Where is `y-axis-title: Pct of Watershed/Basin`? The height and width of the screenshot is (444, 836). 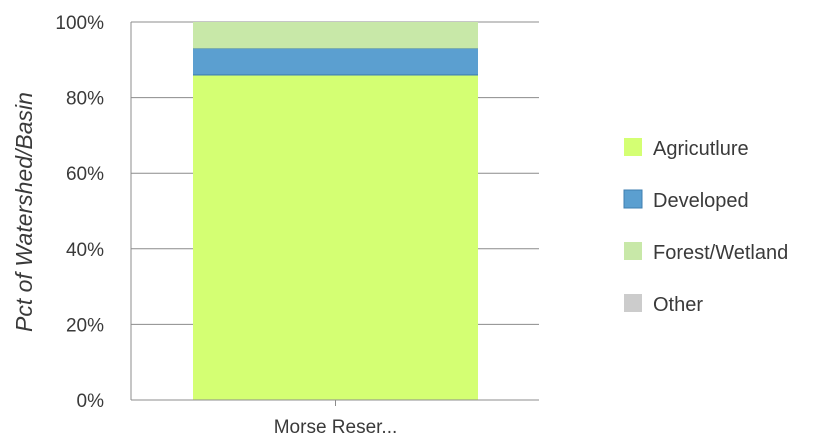 y-axis-title: Pct of Watershed/Basin is located at coordinates (24, 212).